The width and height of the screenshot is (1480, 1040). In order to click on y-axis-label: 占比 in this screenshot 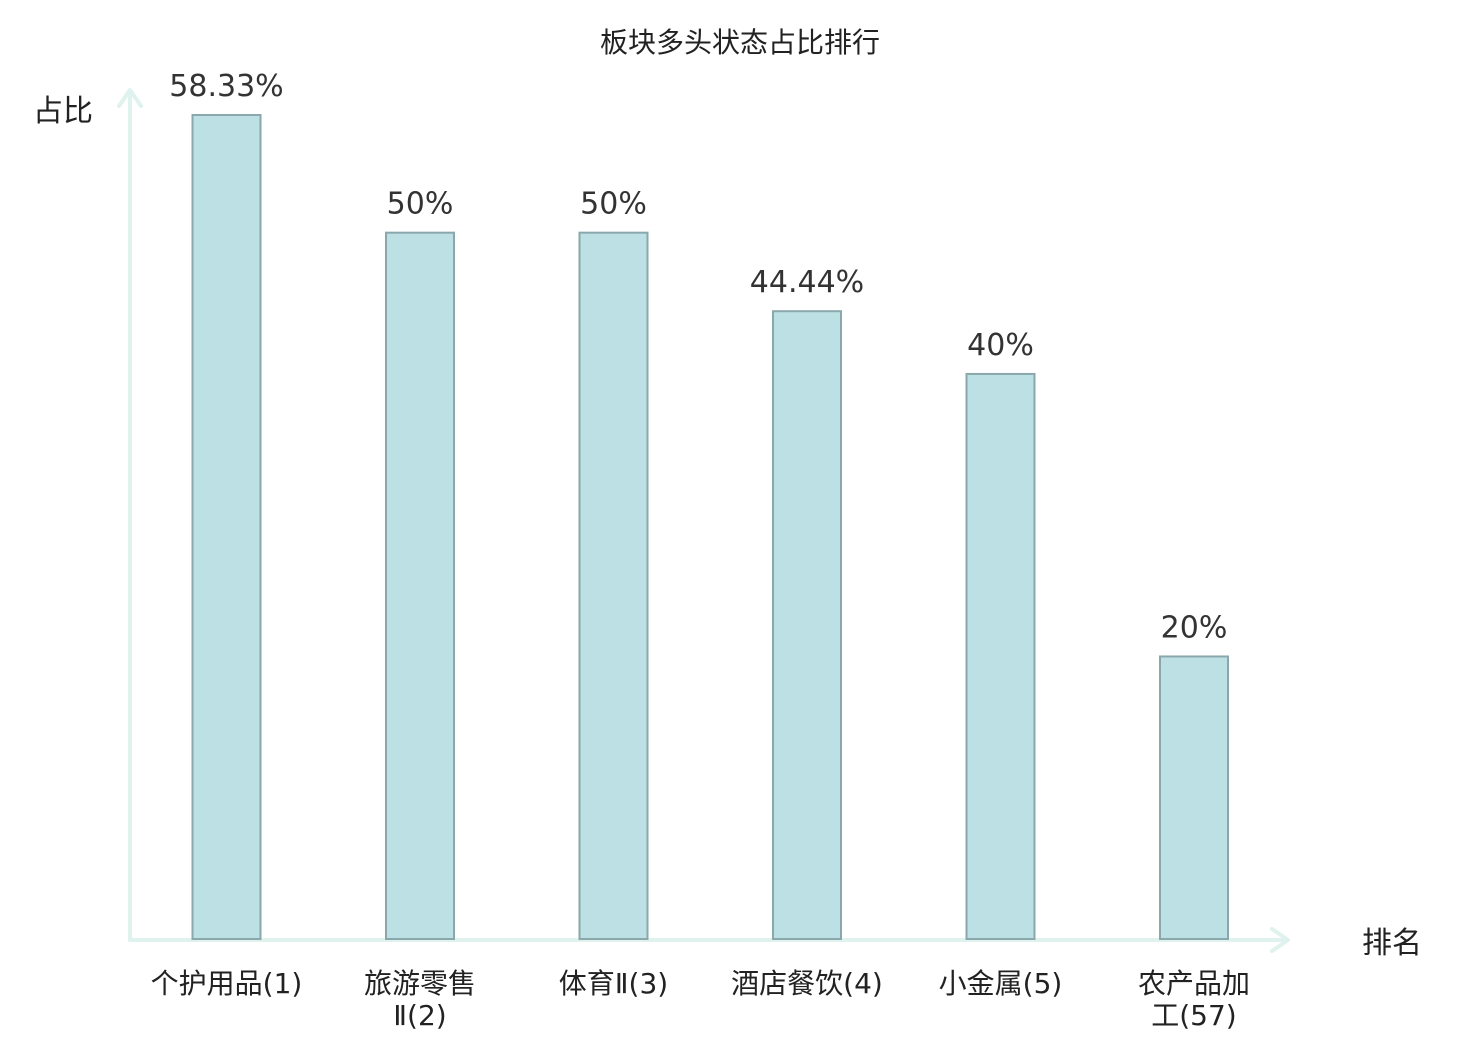, I will do `click(63, 111)`.